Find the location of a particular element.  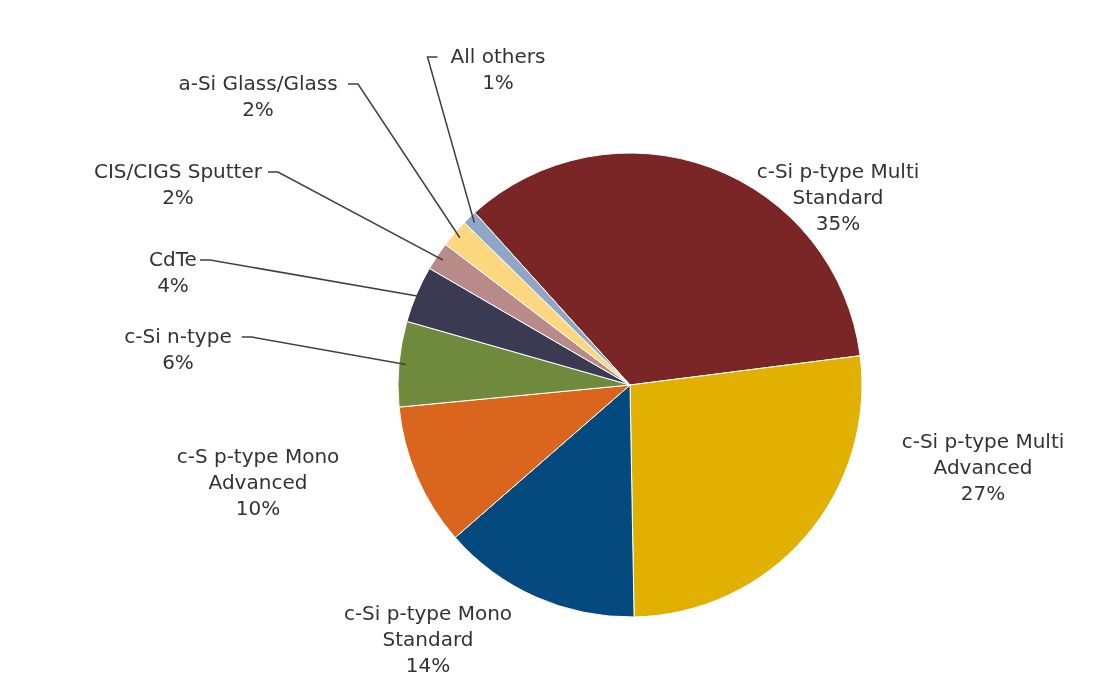

data-label: 14% is located at coordinates (428, 665).